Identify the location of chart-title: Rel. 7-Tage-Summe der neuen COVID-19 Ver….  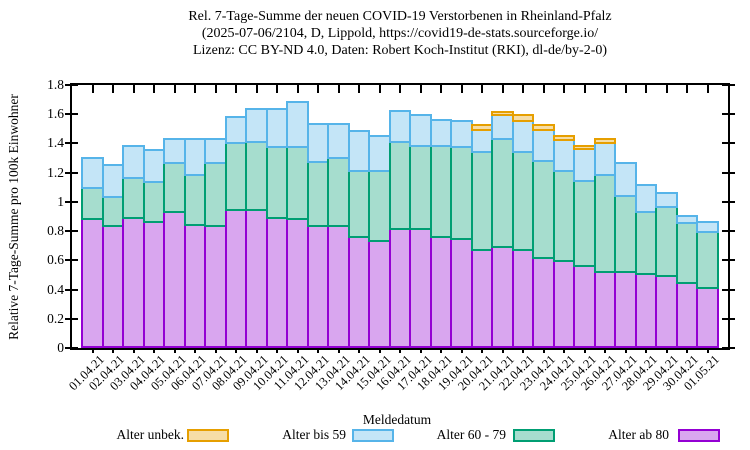
(387, 33).